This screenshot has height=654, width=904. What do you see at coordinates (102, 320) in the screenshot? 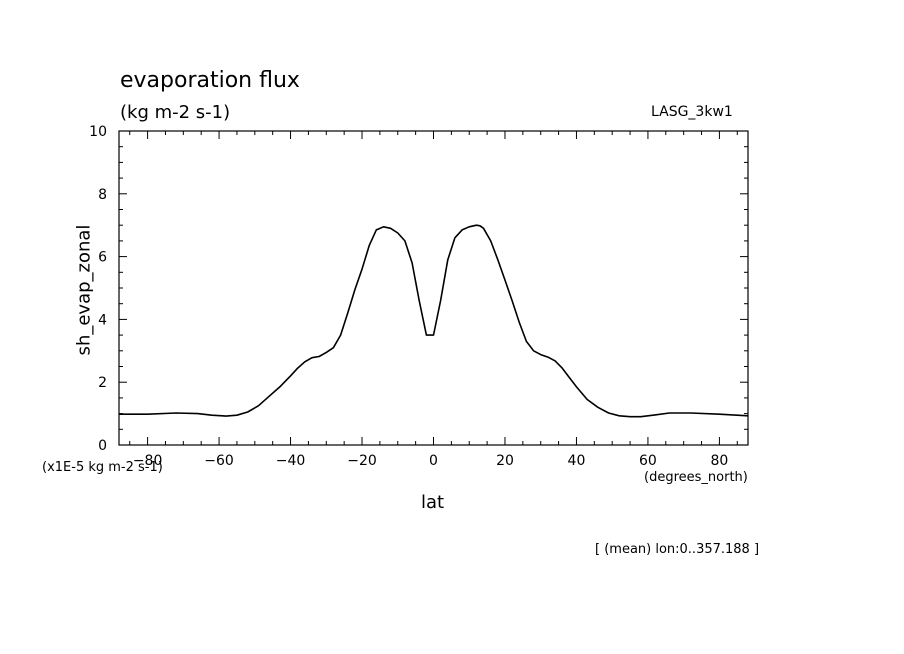
I see `y-tick-label: 4` at bounding box center [102, 320].